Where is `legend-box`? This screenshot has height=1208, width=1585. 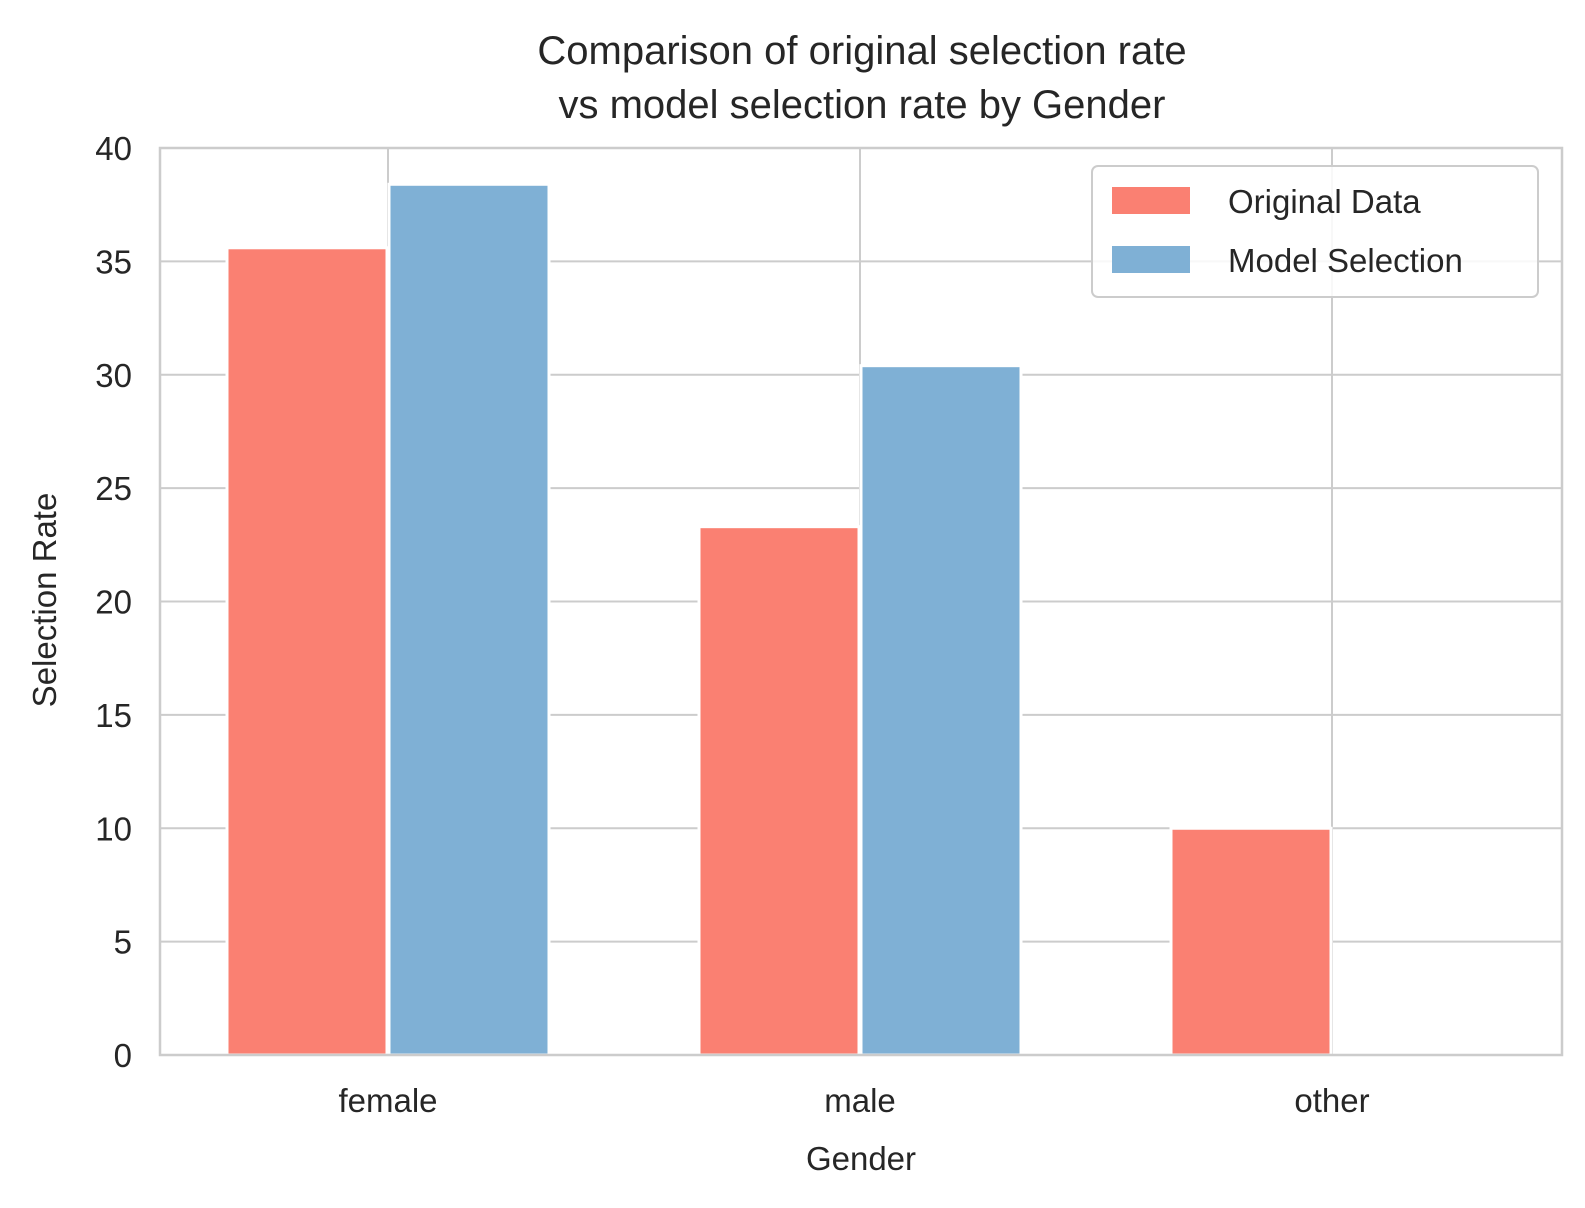
legend-box is located at coordinates (1315, 231).